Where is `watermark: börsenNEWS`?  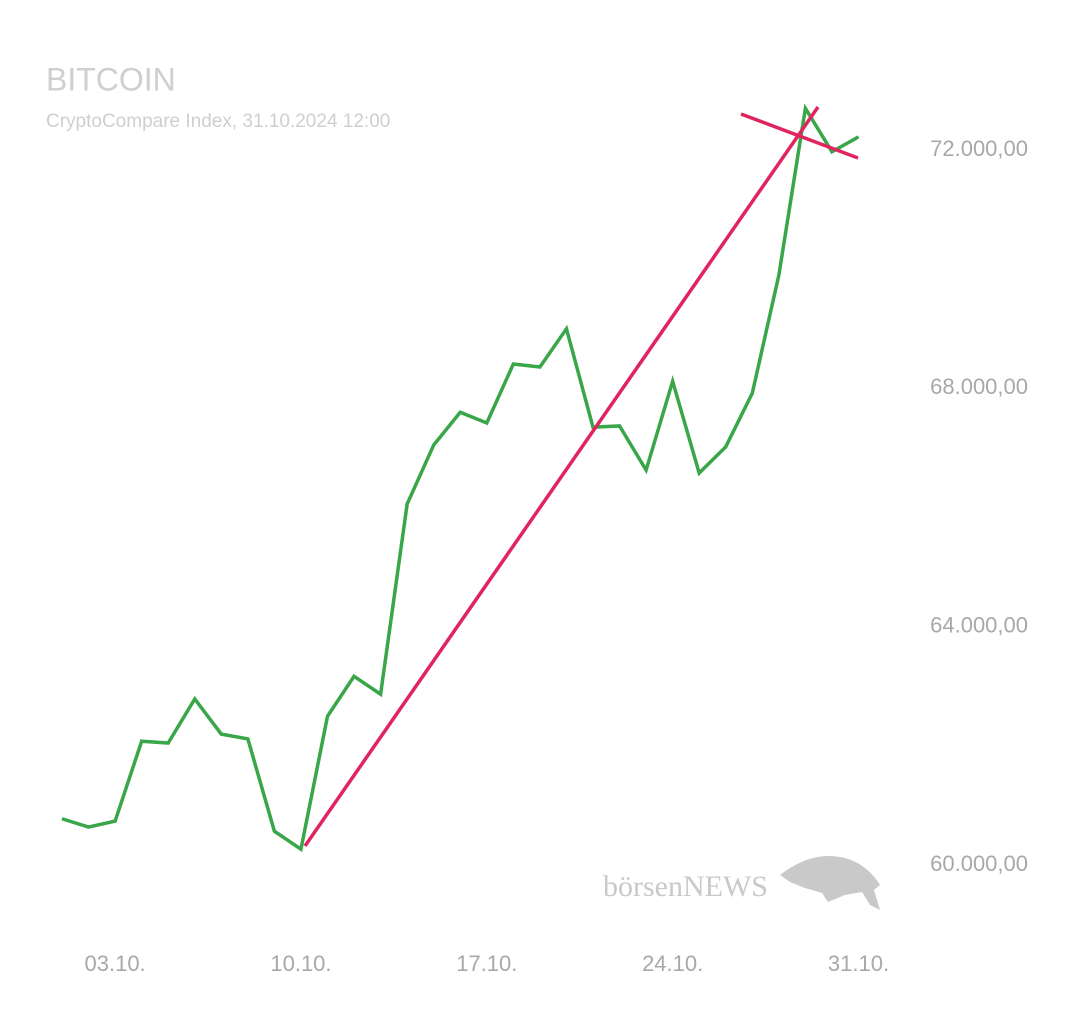 watermark: börsenNEWS is located at coordinates (741, 882).